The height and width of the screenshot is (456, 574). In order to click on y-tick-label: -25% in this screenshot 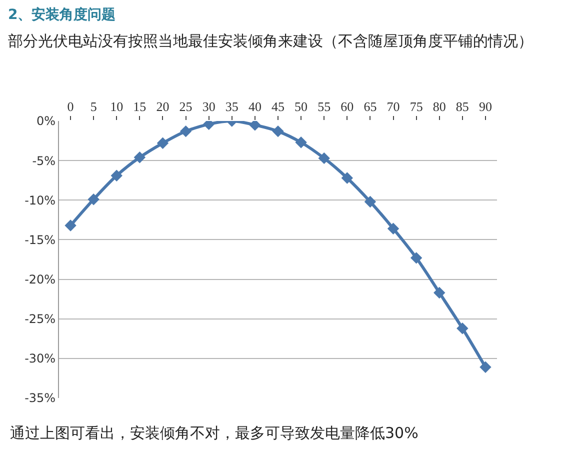, I will do `click(40, 319)`.